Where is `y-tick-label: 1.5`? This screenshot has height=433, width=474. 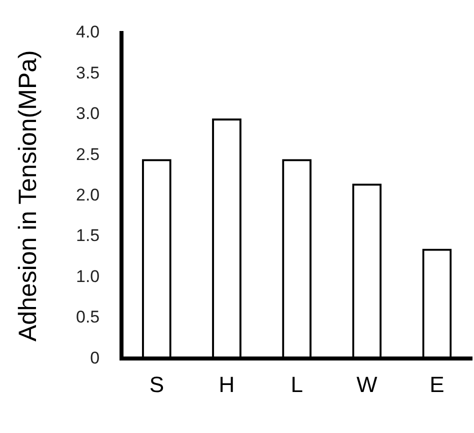
y-tick-label: 1.5 is located at coordinates (88, 236).